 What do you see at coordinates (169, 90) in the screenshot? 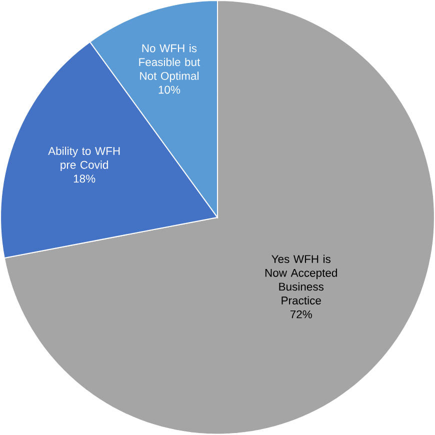
I see `data-label: 10%` at bounding box center [169, 90].